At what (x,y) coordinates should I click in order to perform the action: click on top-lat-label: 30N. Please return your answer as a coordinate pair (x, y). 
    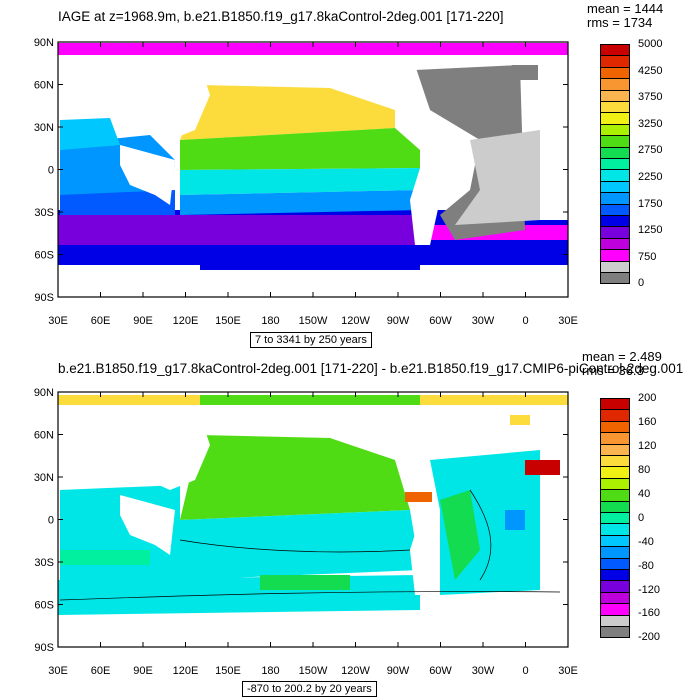
    Looking at the image, I should click on (44, 128).